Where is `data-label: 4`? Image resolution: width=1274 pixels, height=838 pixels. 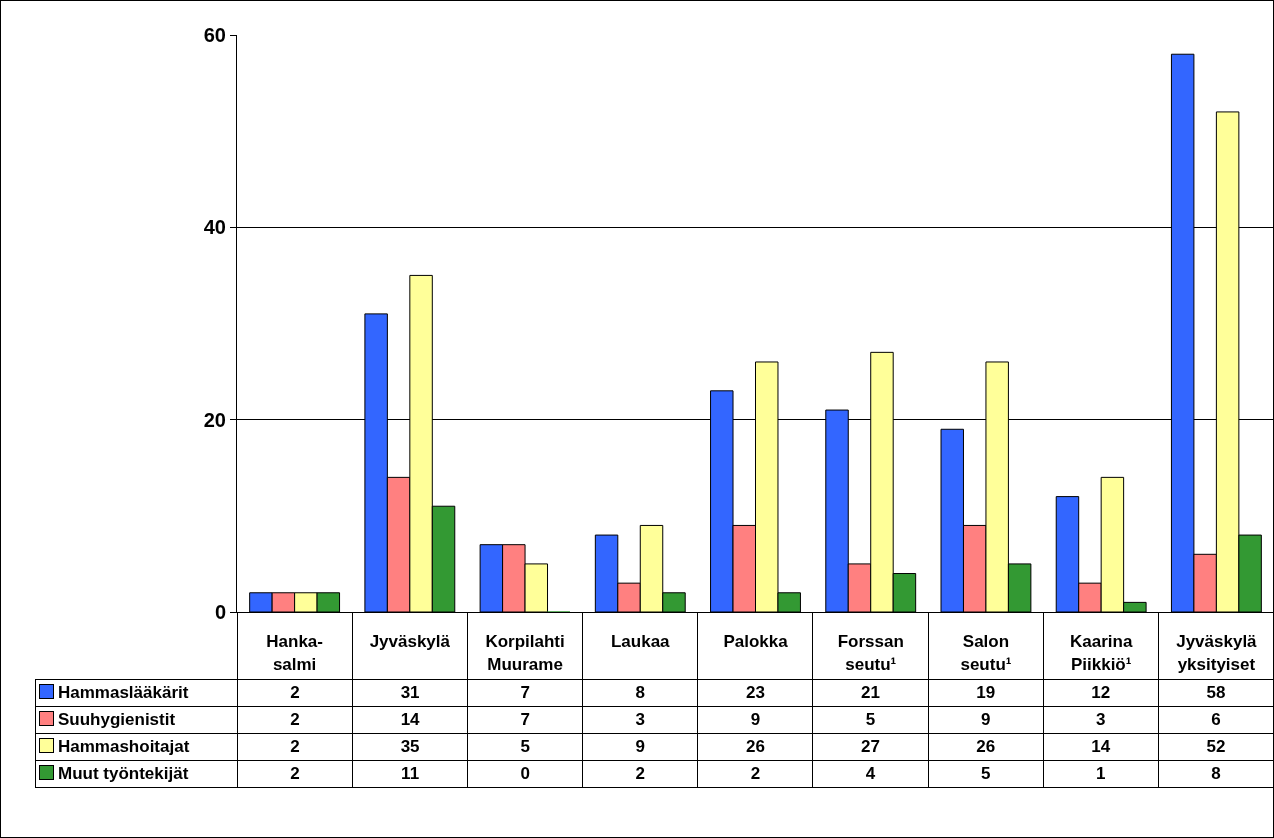
data-label: 4 is located at coordinates (870, 774).